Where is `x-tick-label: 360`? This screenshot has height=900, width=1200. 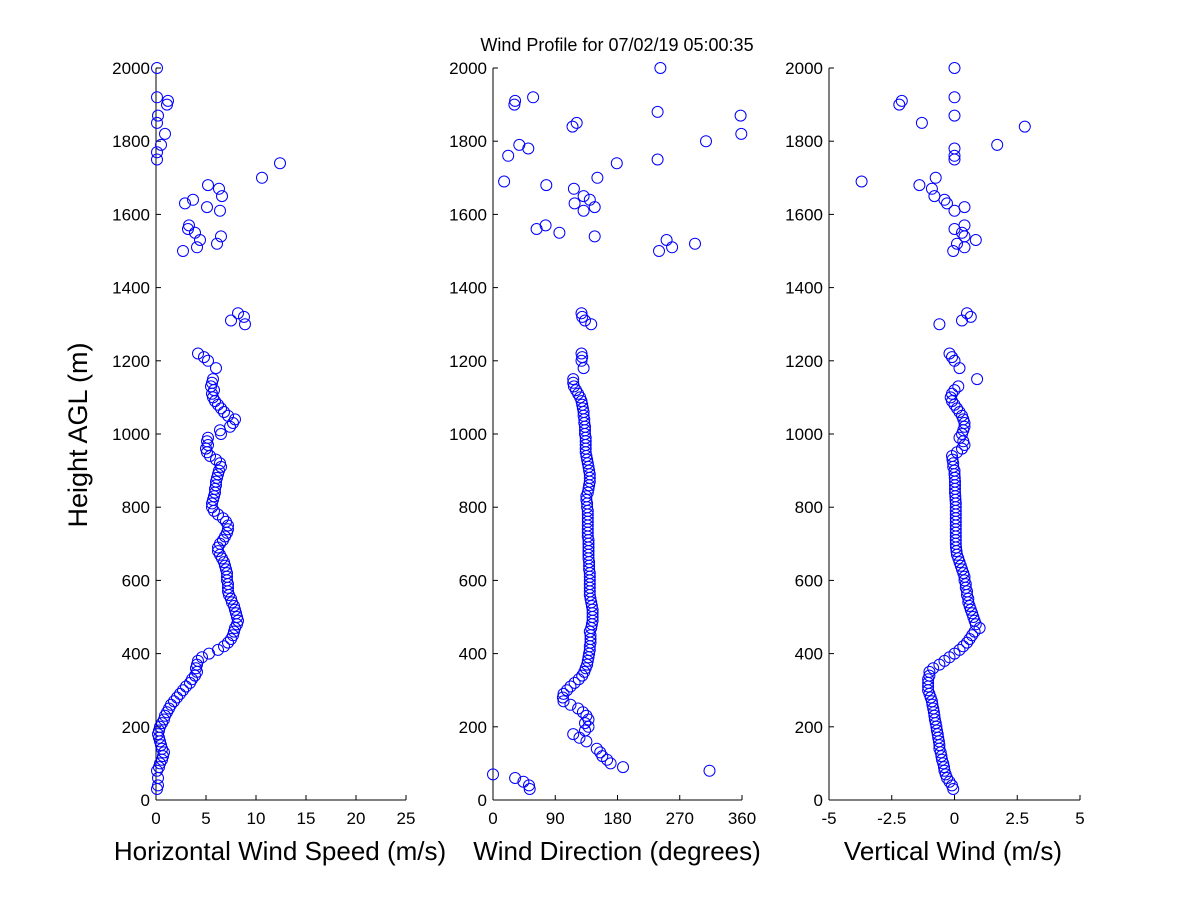
x-tick-label: 360 is located at coordinates (742, 818).